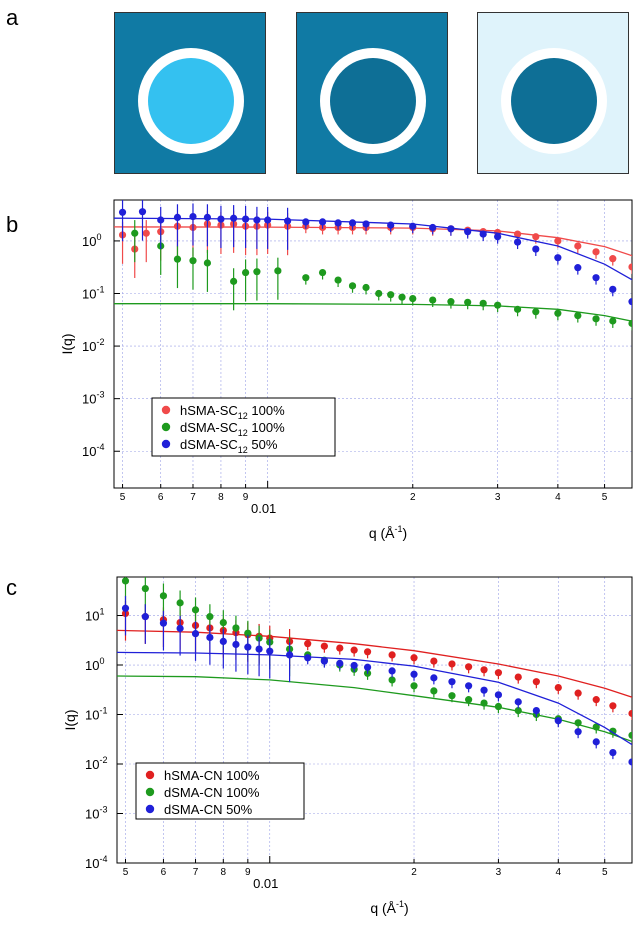 This screenshot has width=634, height=932. What do you see at coordinates (263, 508) in the screenshot?
I see `x-tick-label: 0.01` at bounding box center [263, 508].